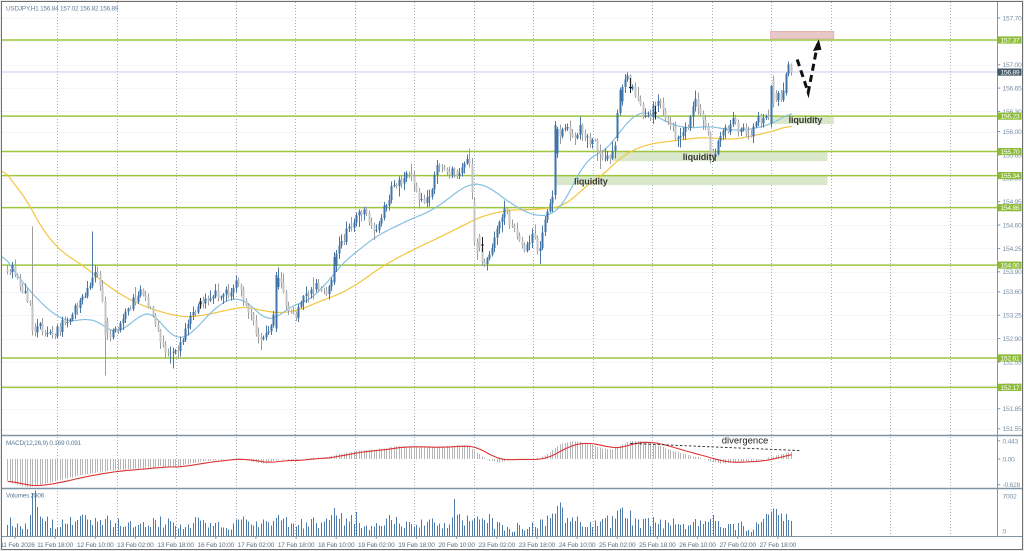  What do you see at coordinates (737, 545) in the screenshot?
I see `svg-text: 27 Feb 02:00` at bounding box center [737, 545].